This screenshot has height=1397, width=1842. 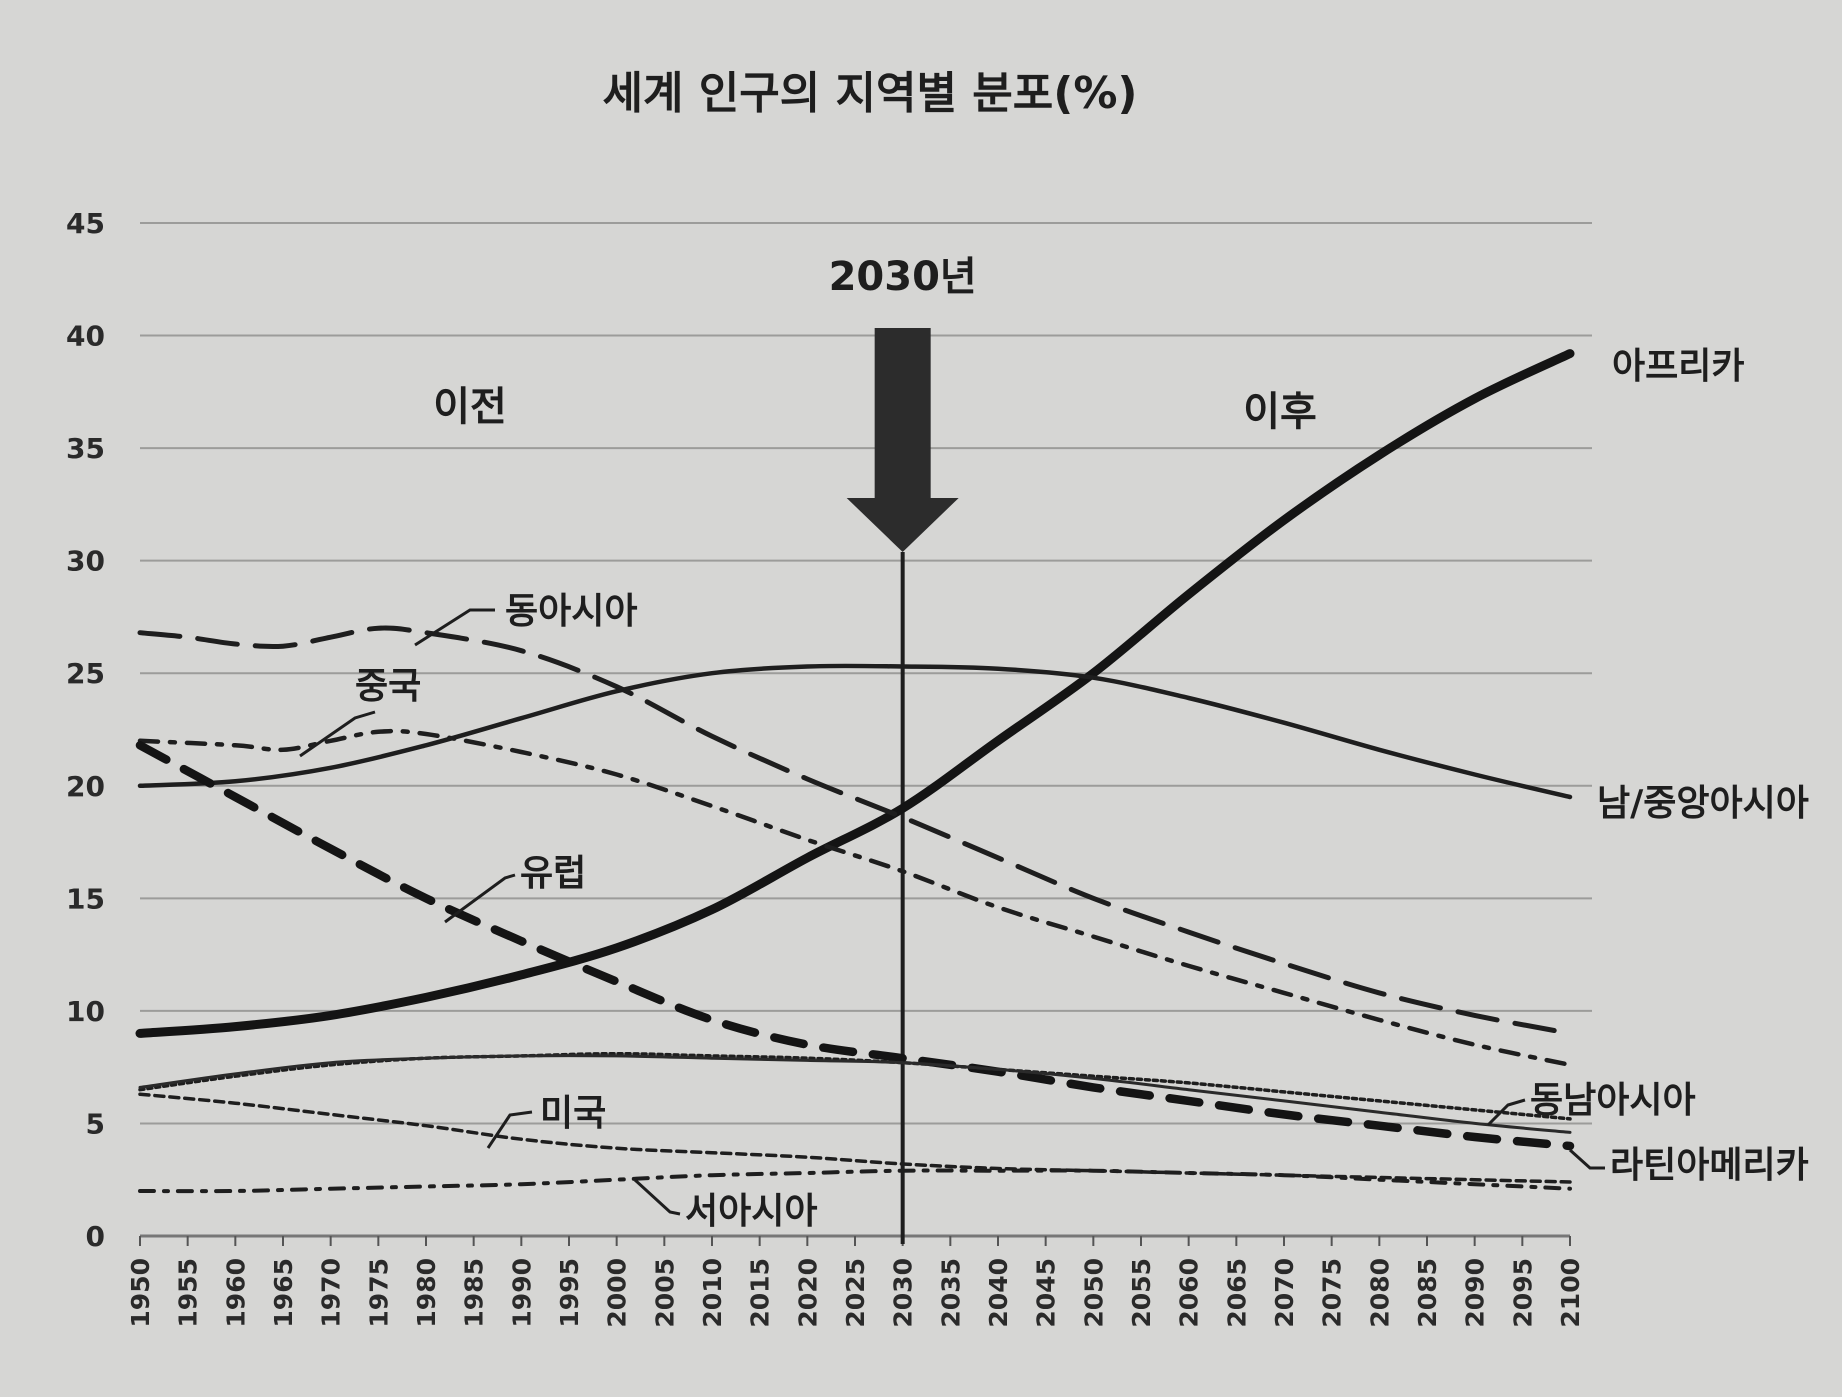 I want to click on y-tick-label: 30, so click(x=85, y=561).